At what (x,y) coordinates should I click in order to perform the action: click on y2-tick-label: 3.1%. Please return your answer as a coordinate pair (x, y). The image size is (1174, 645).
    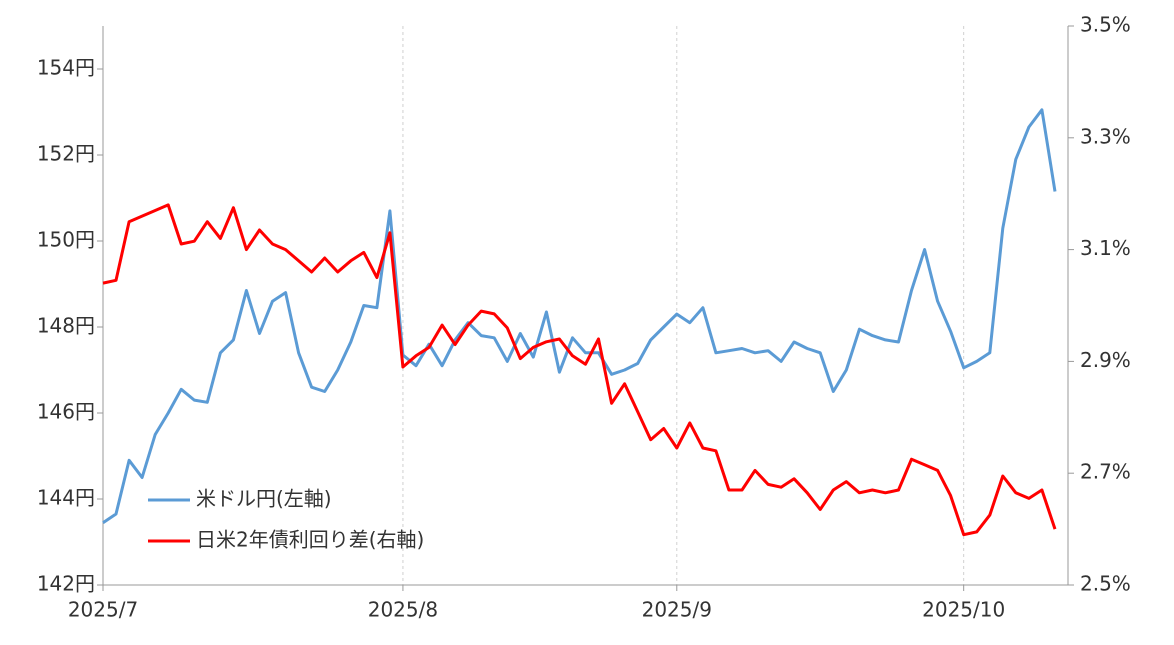
    Looking at the image, I should click on (1105, 248).